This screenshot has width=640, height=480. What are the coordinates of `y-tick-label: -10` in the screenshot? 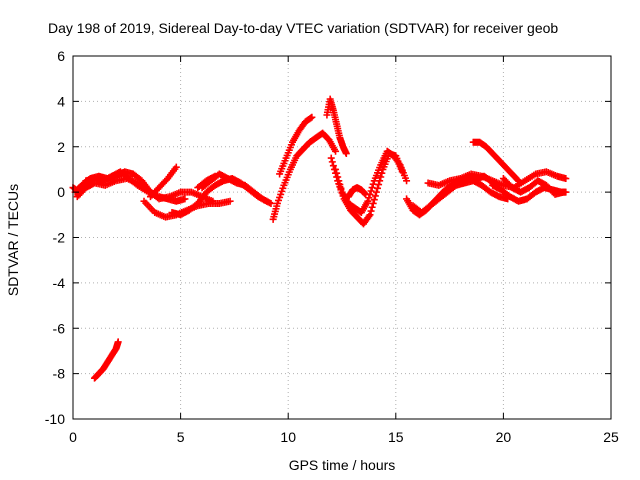 It's located at (55, 419).